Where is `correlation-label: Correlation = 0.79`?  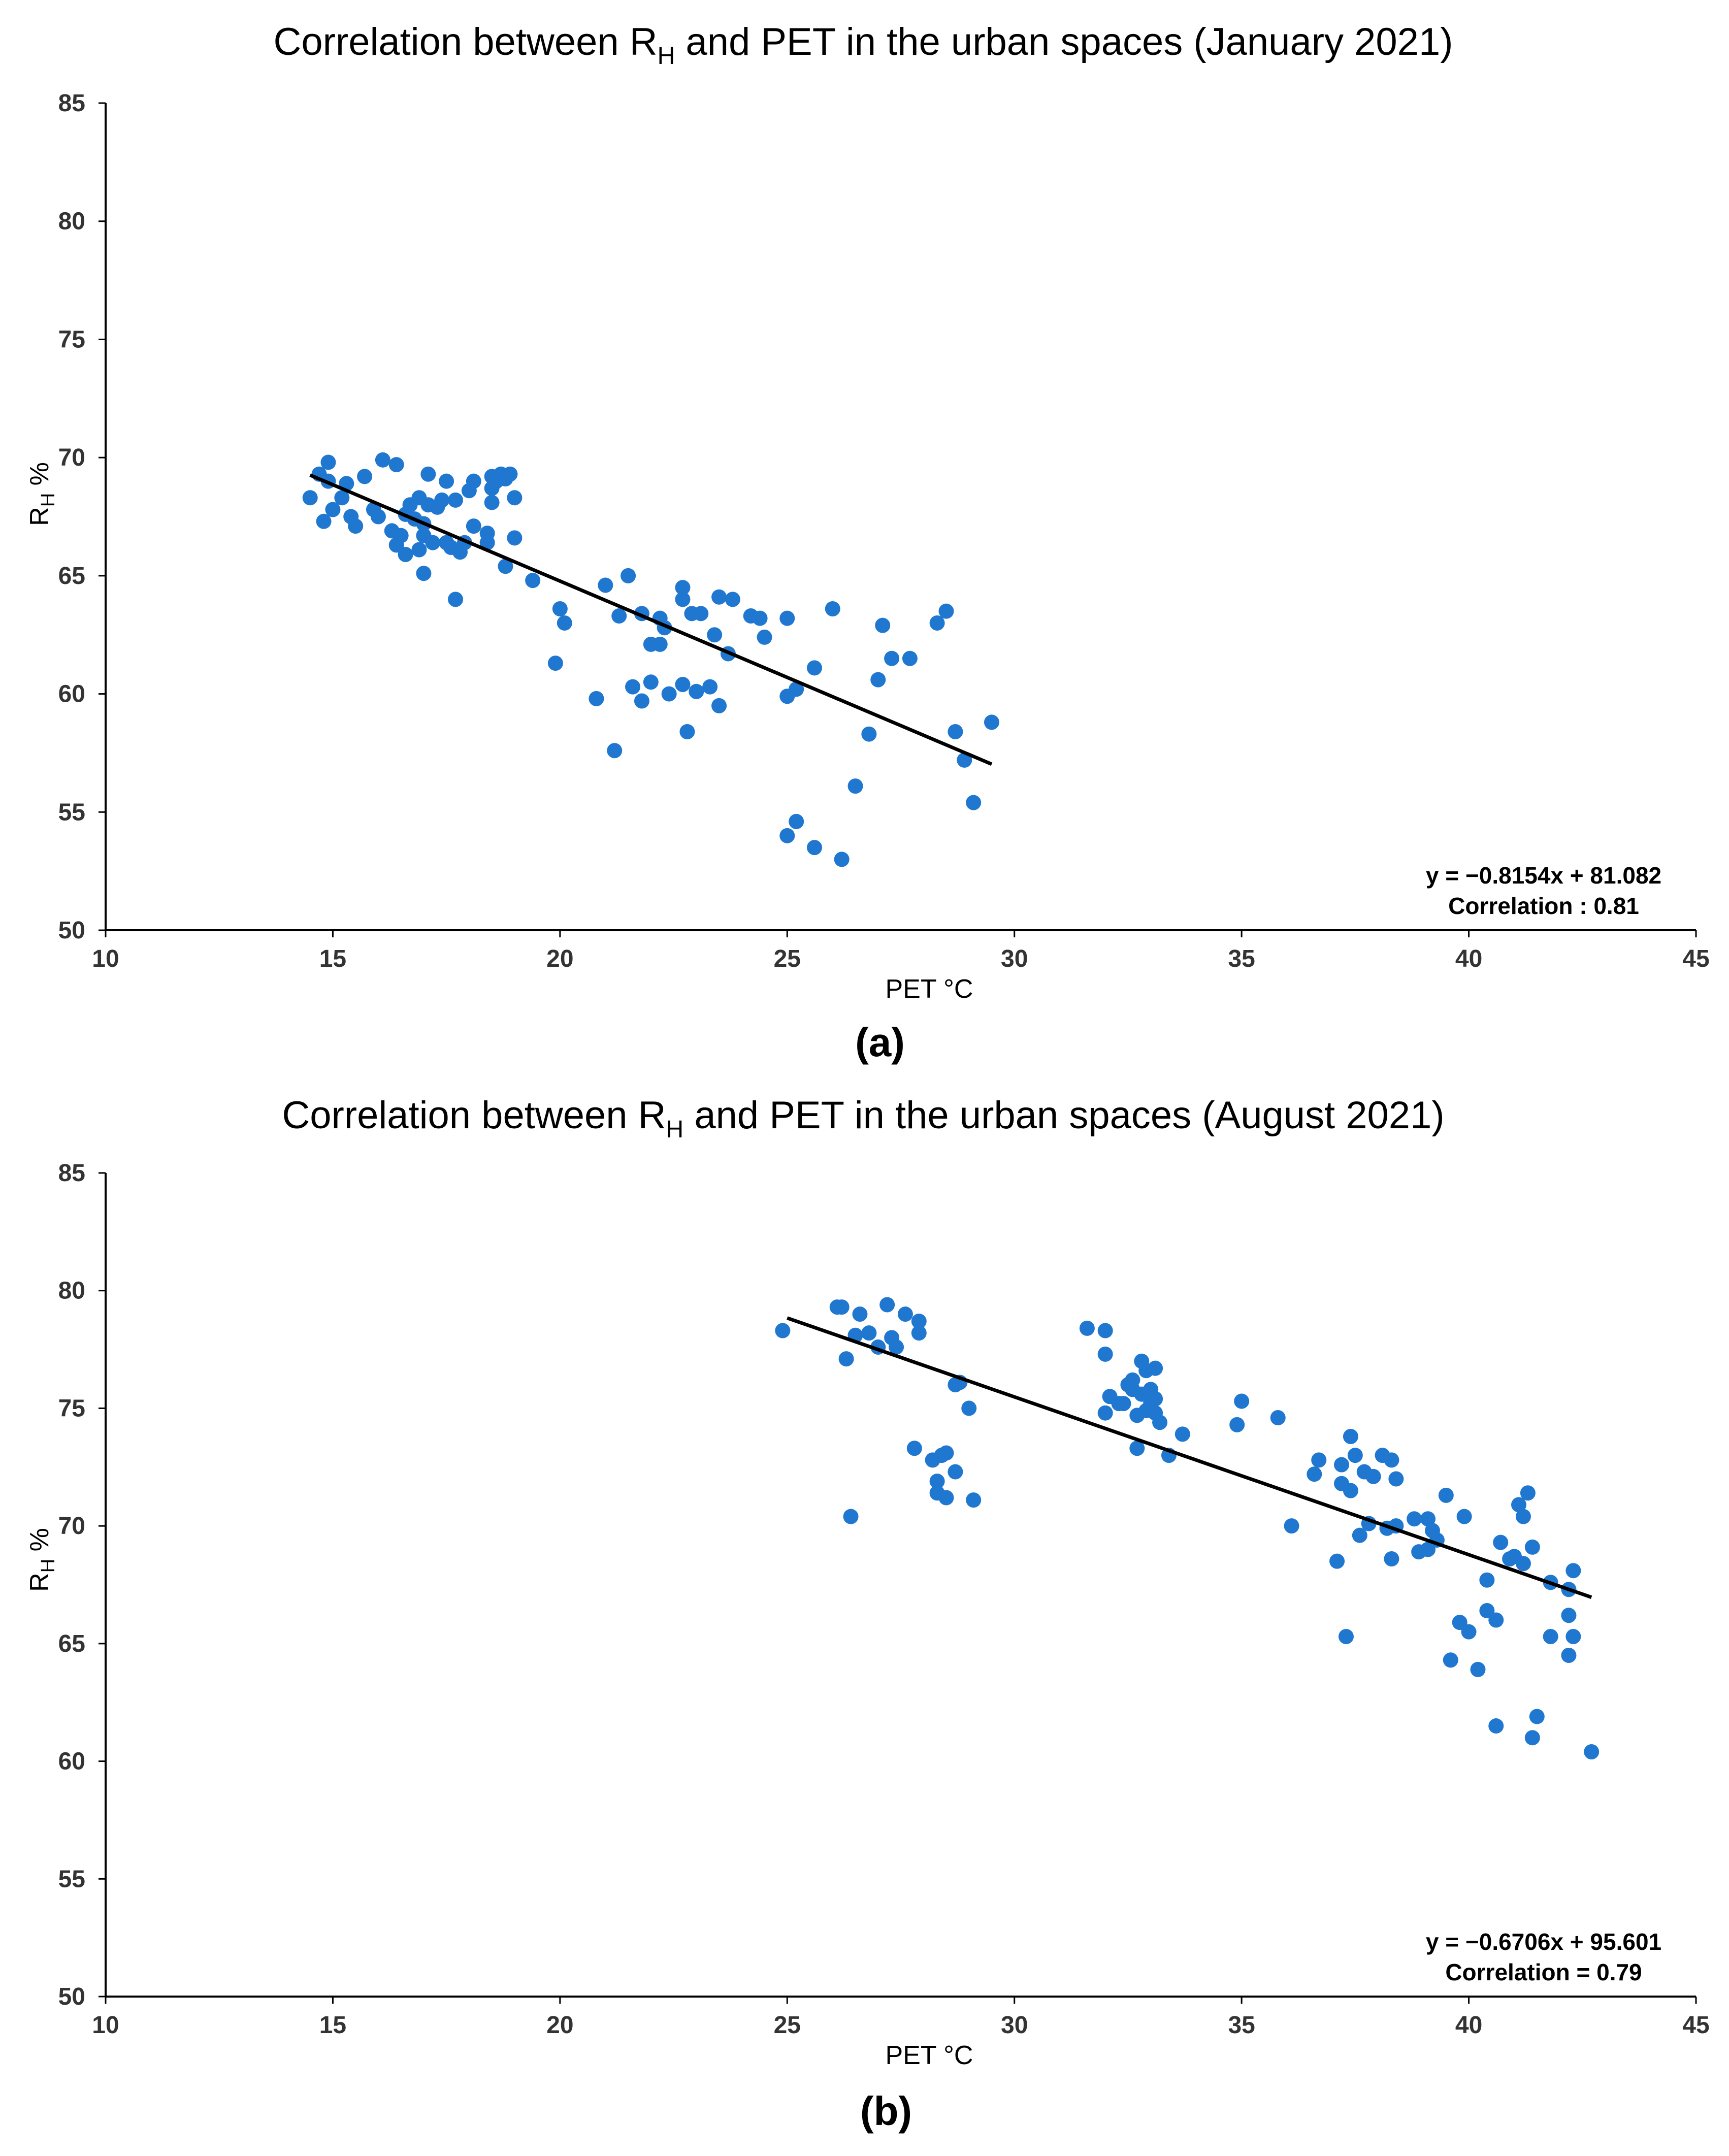
correlation-label: Correlation = 0.79 is located at coordinates (1543, 1972).